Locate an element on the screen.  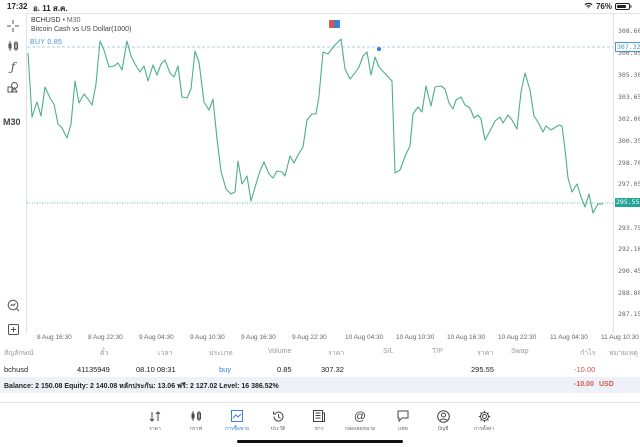
x-tick: 8 Aug 22:30 is located at coordinates (105, 337).